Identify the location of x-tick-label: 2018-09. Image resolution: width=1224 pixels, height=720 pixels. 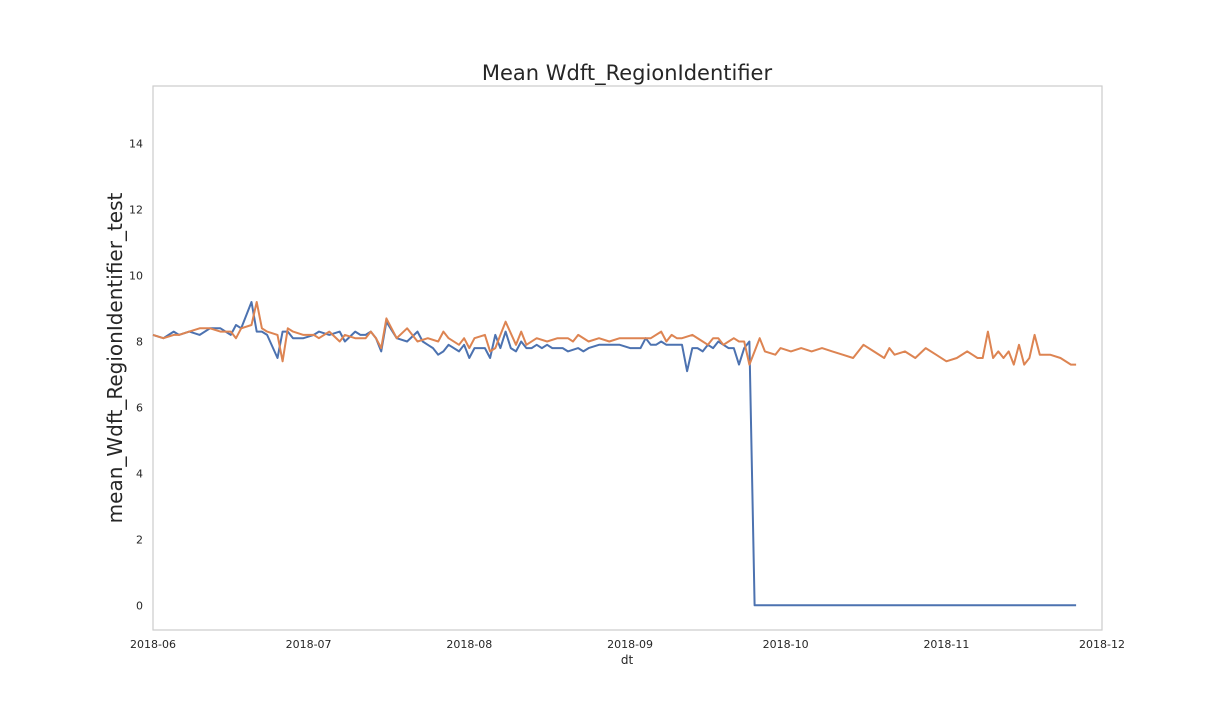
(630, 644).